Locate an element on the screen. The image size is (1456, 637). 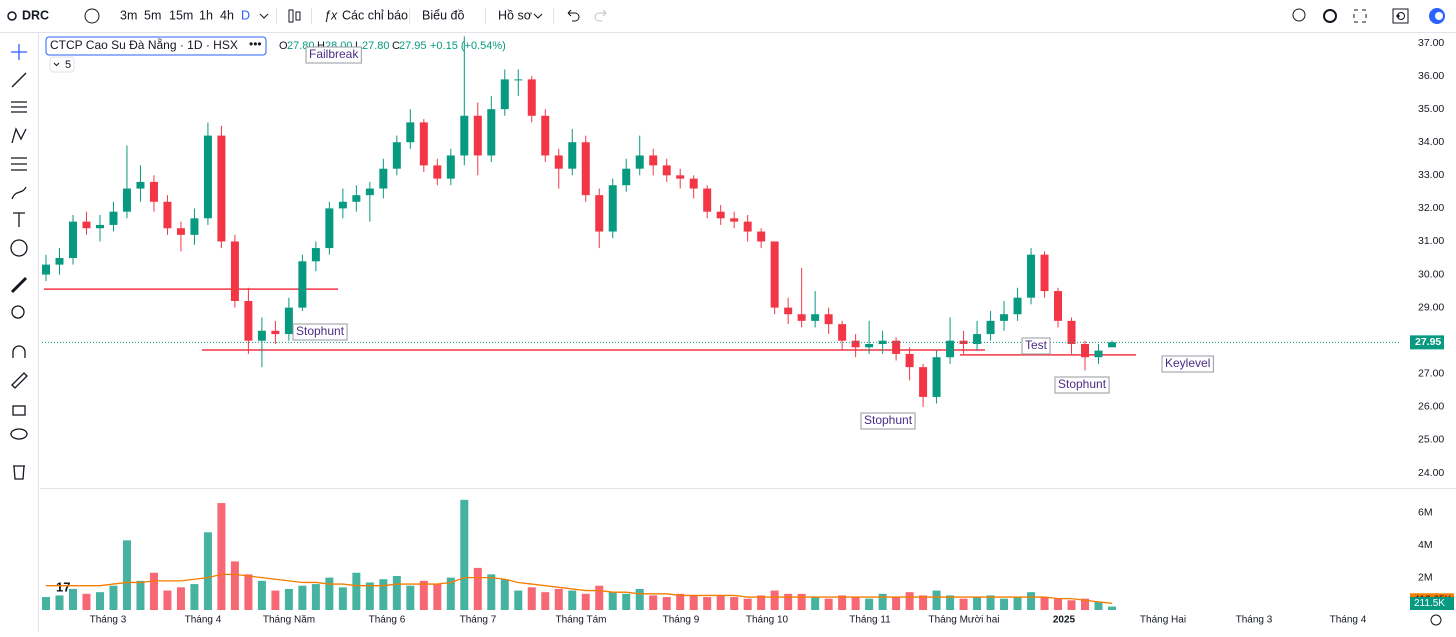
fx-icon: ƒx is located at coordinates (331, 15).